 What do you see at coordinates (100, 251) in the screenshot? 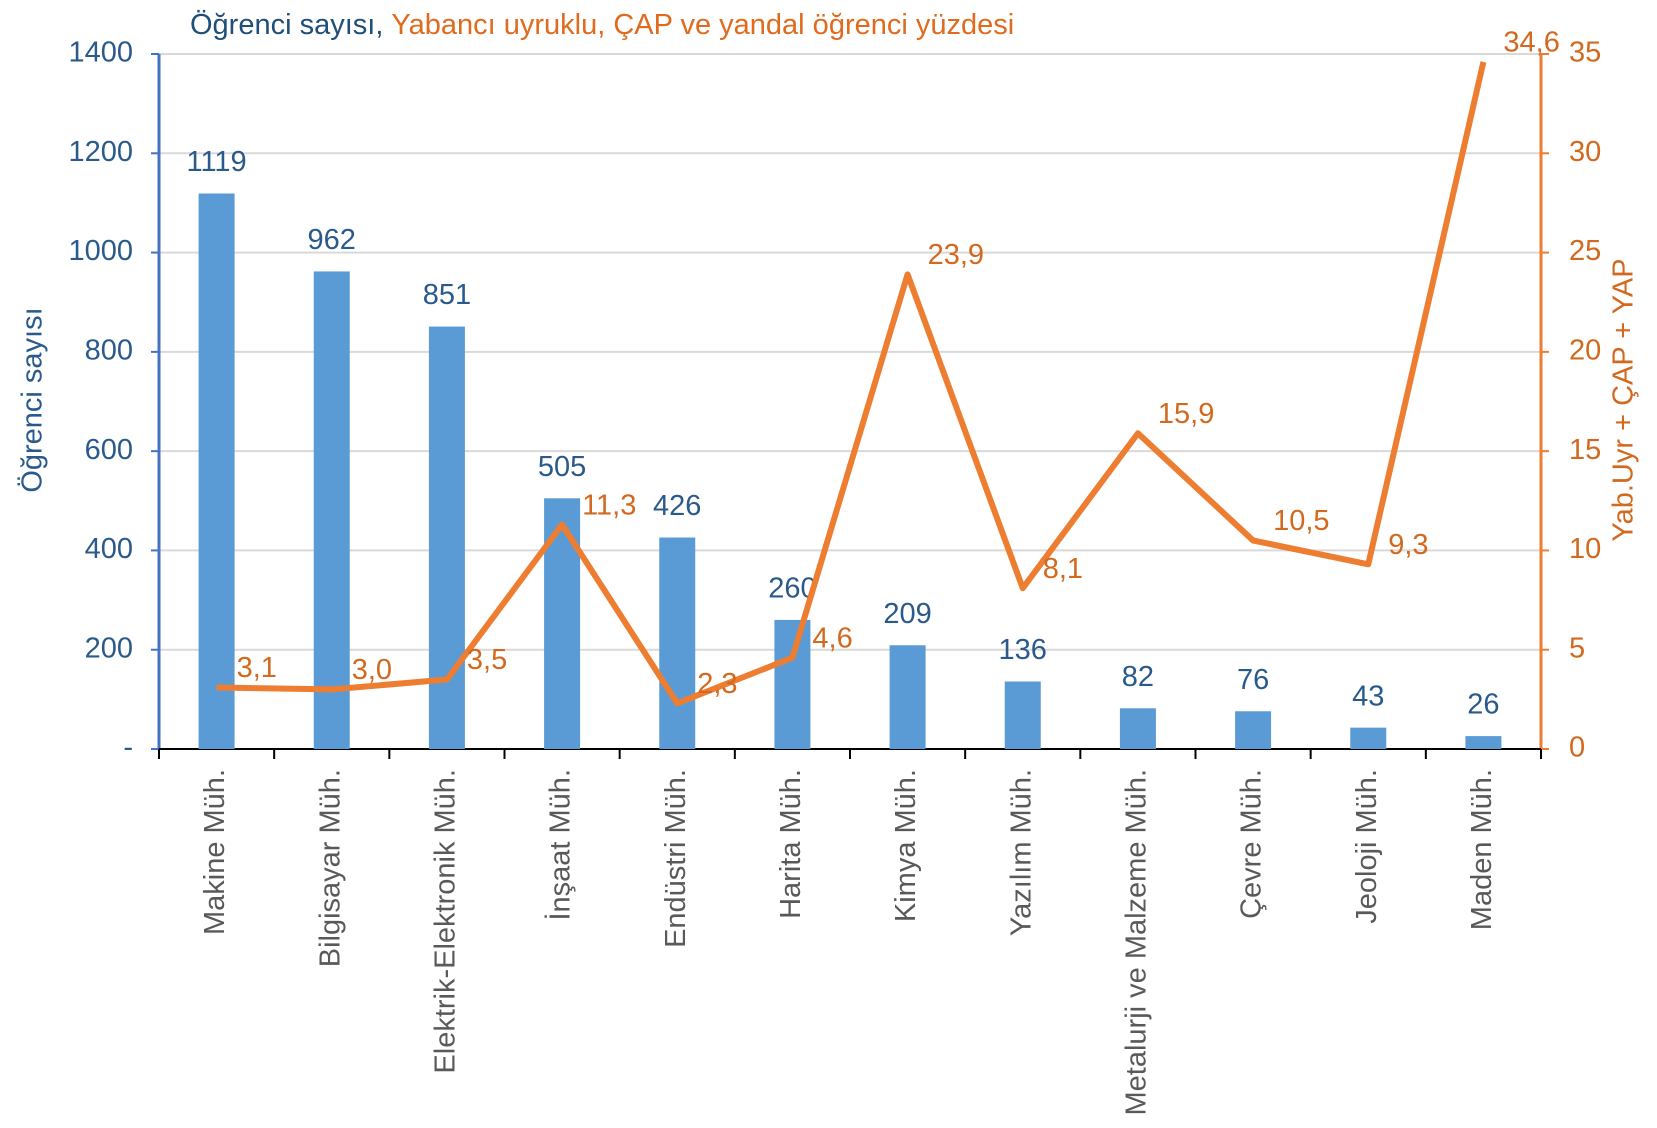
I see `y-tick-label: 1000` at bounding box center [100, 251].